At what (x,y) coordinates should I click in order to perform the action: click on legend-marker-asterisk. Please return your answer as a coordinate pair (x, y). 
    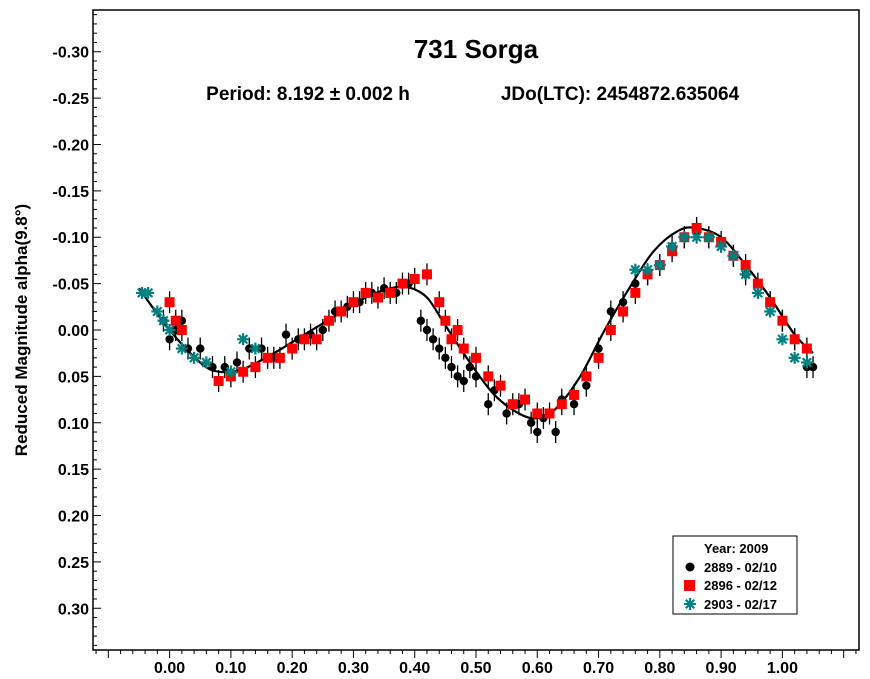
    Looking at the image, I should click on (690, 604).